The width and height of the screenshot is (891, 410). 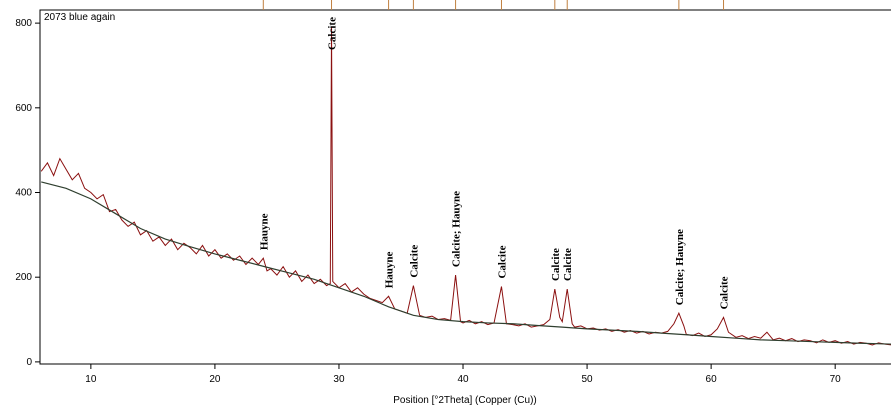 What do you see at coordinates (23, 277) in the screenshot?
I see `y-tick-label: 200` at bounding box center [23, 277].